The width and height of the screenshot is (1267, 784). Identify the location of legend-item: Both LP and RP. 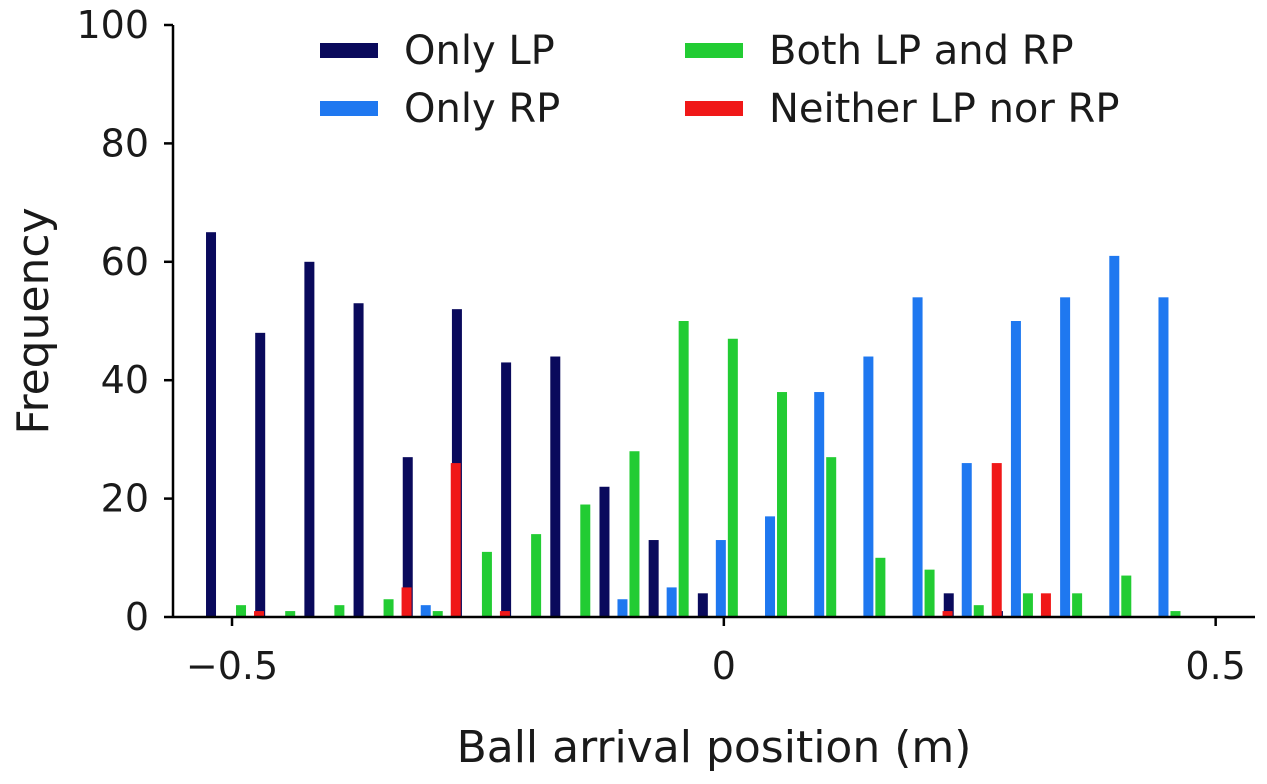
(879, 51).